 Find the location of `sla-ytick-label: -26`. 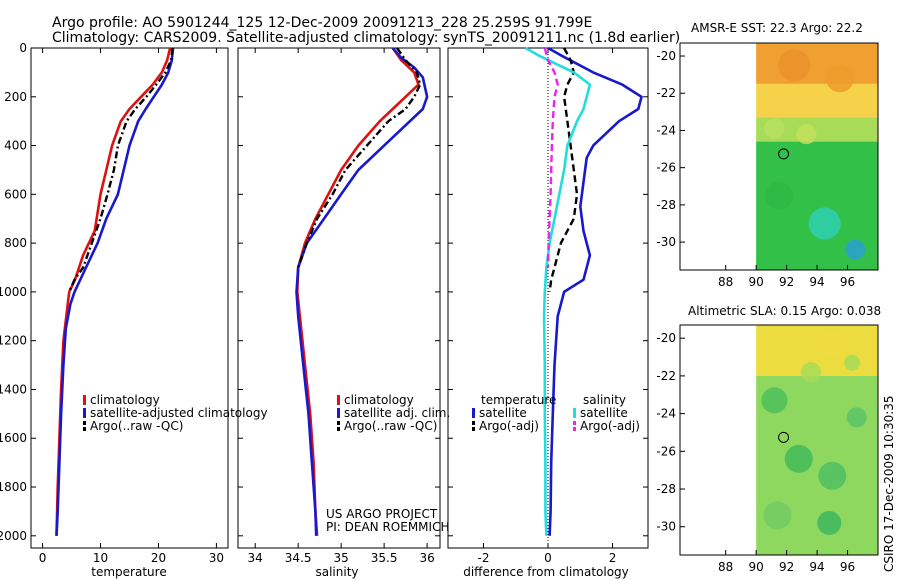

sla-ytick-label: -26 is located at coordinates (666, 451).